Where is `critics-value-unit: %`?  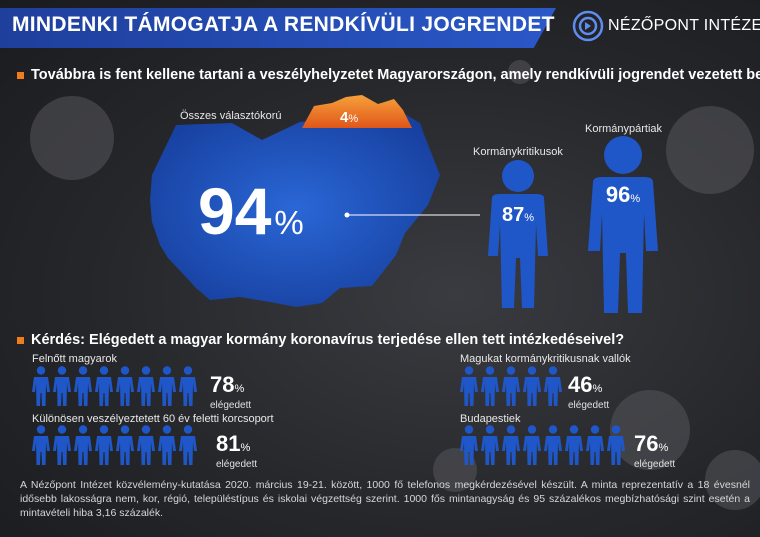 critics-value-unit: % is located at coordinates (529, 218).